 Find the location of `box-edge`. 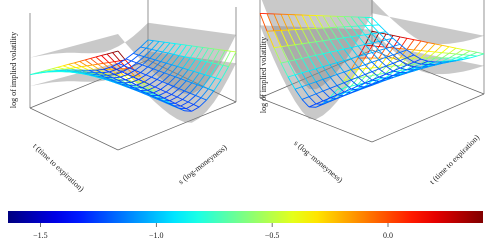

box-edge is located at coordinates (428, 72).